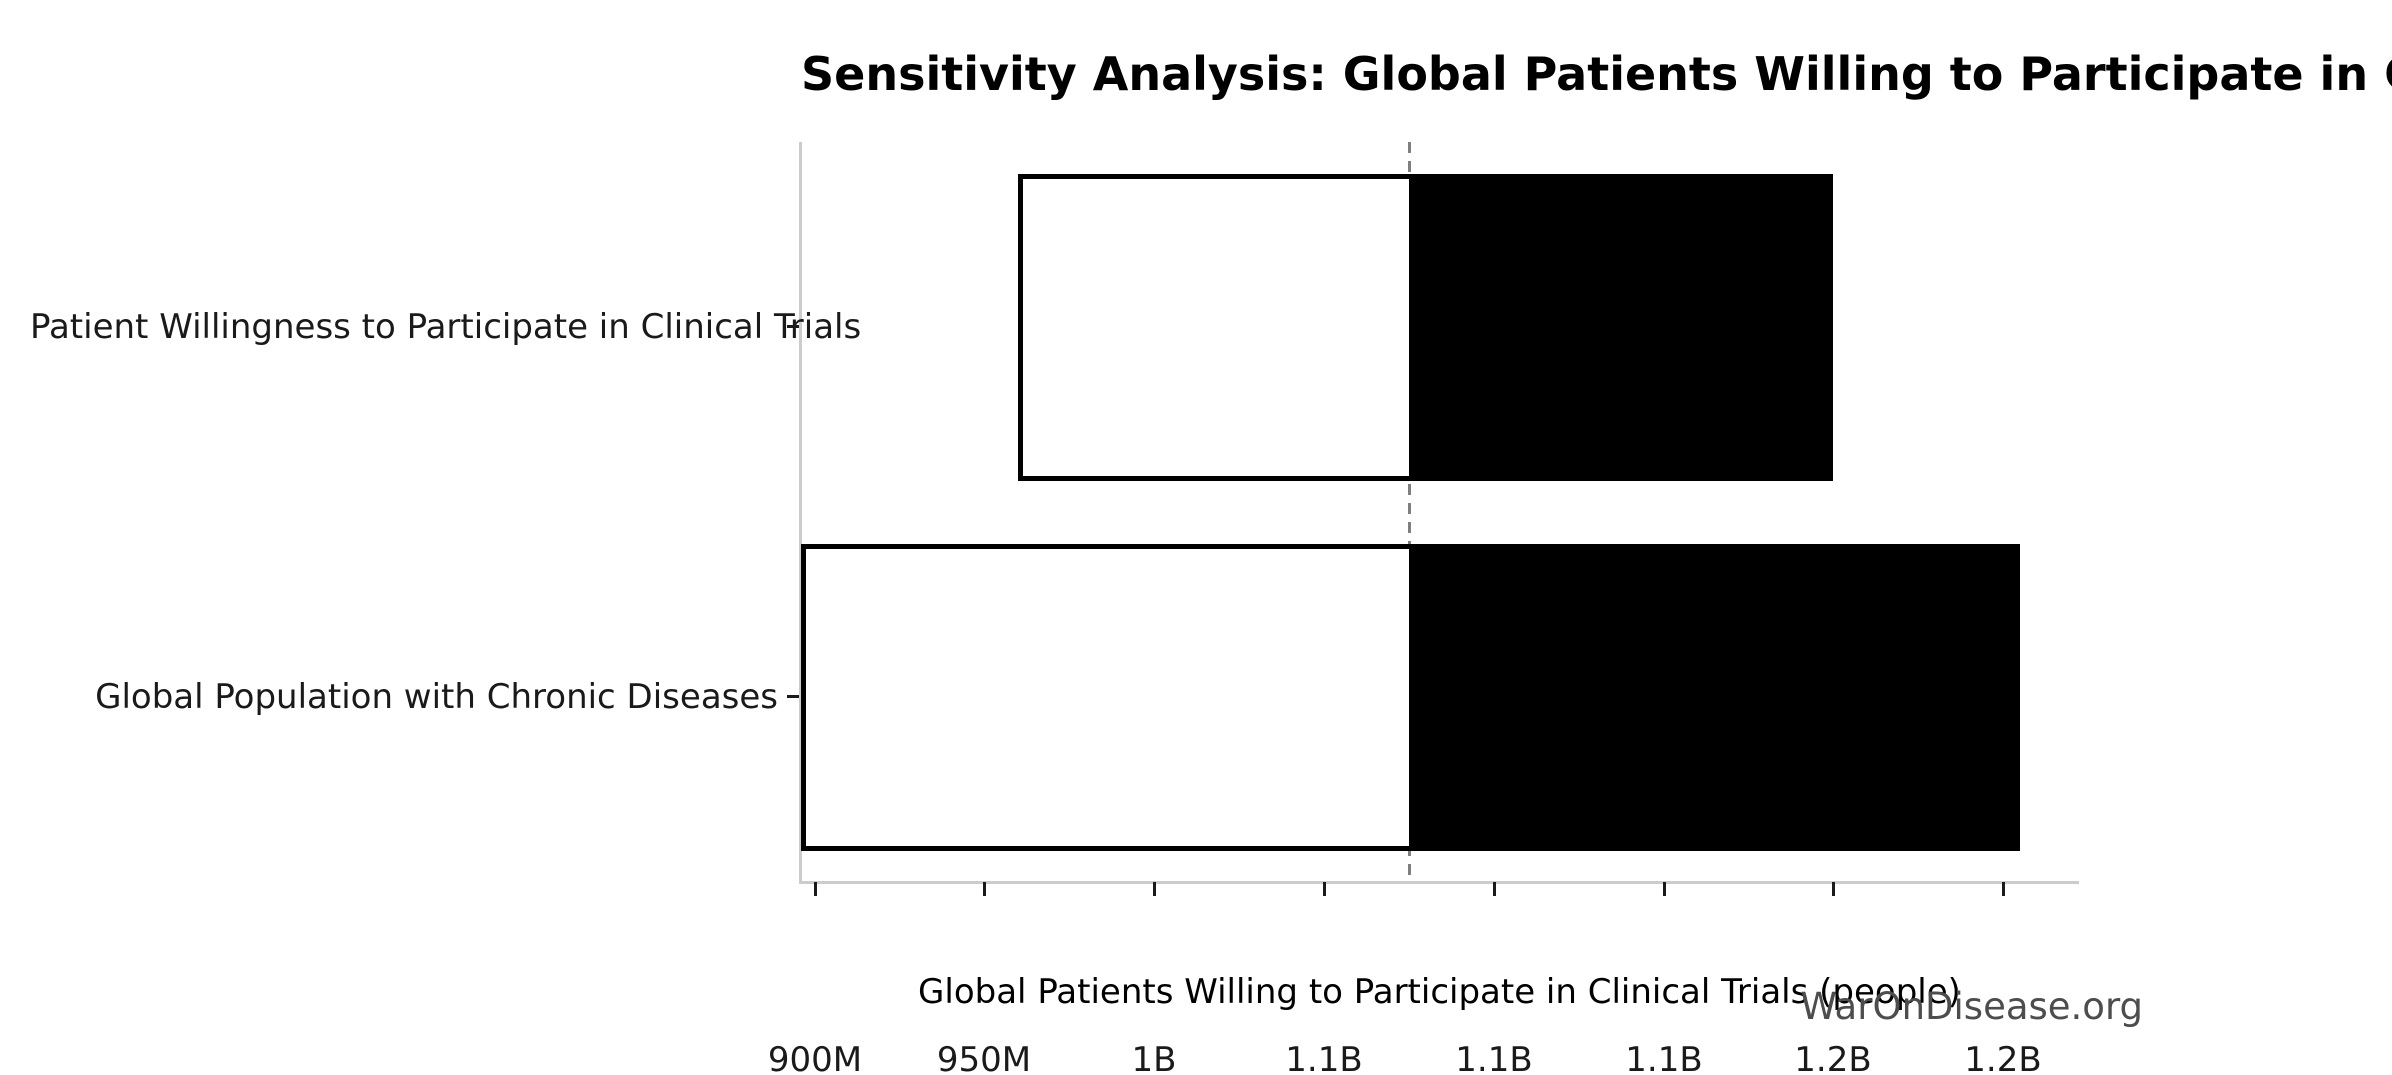 The image size is (2392, 1075). I want to click on x-tick-label: 900M, so click(815, 1057).